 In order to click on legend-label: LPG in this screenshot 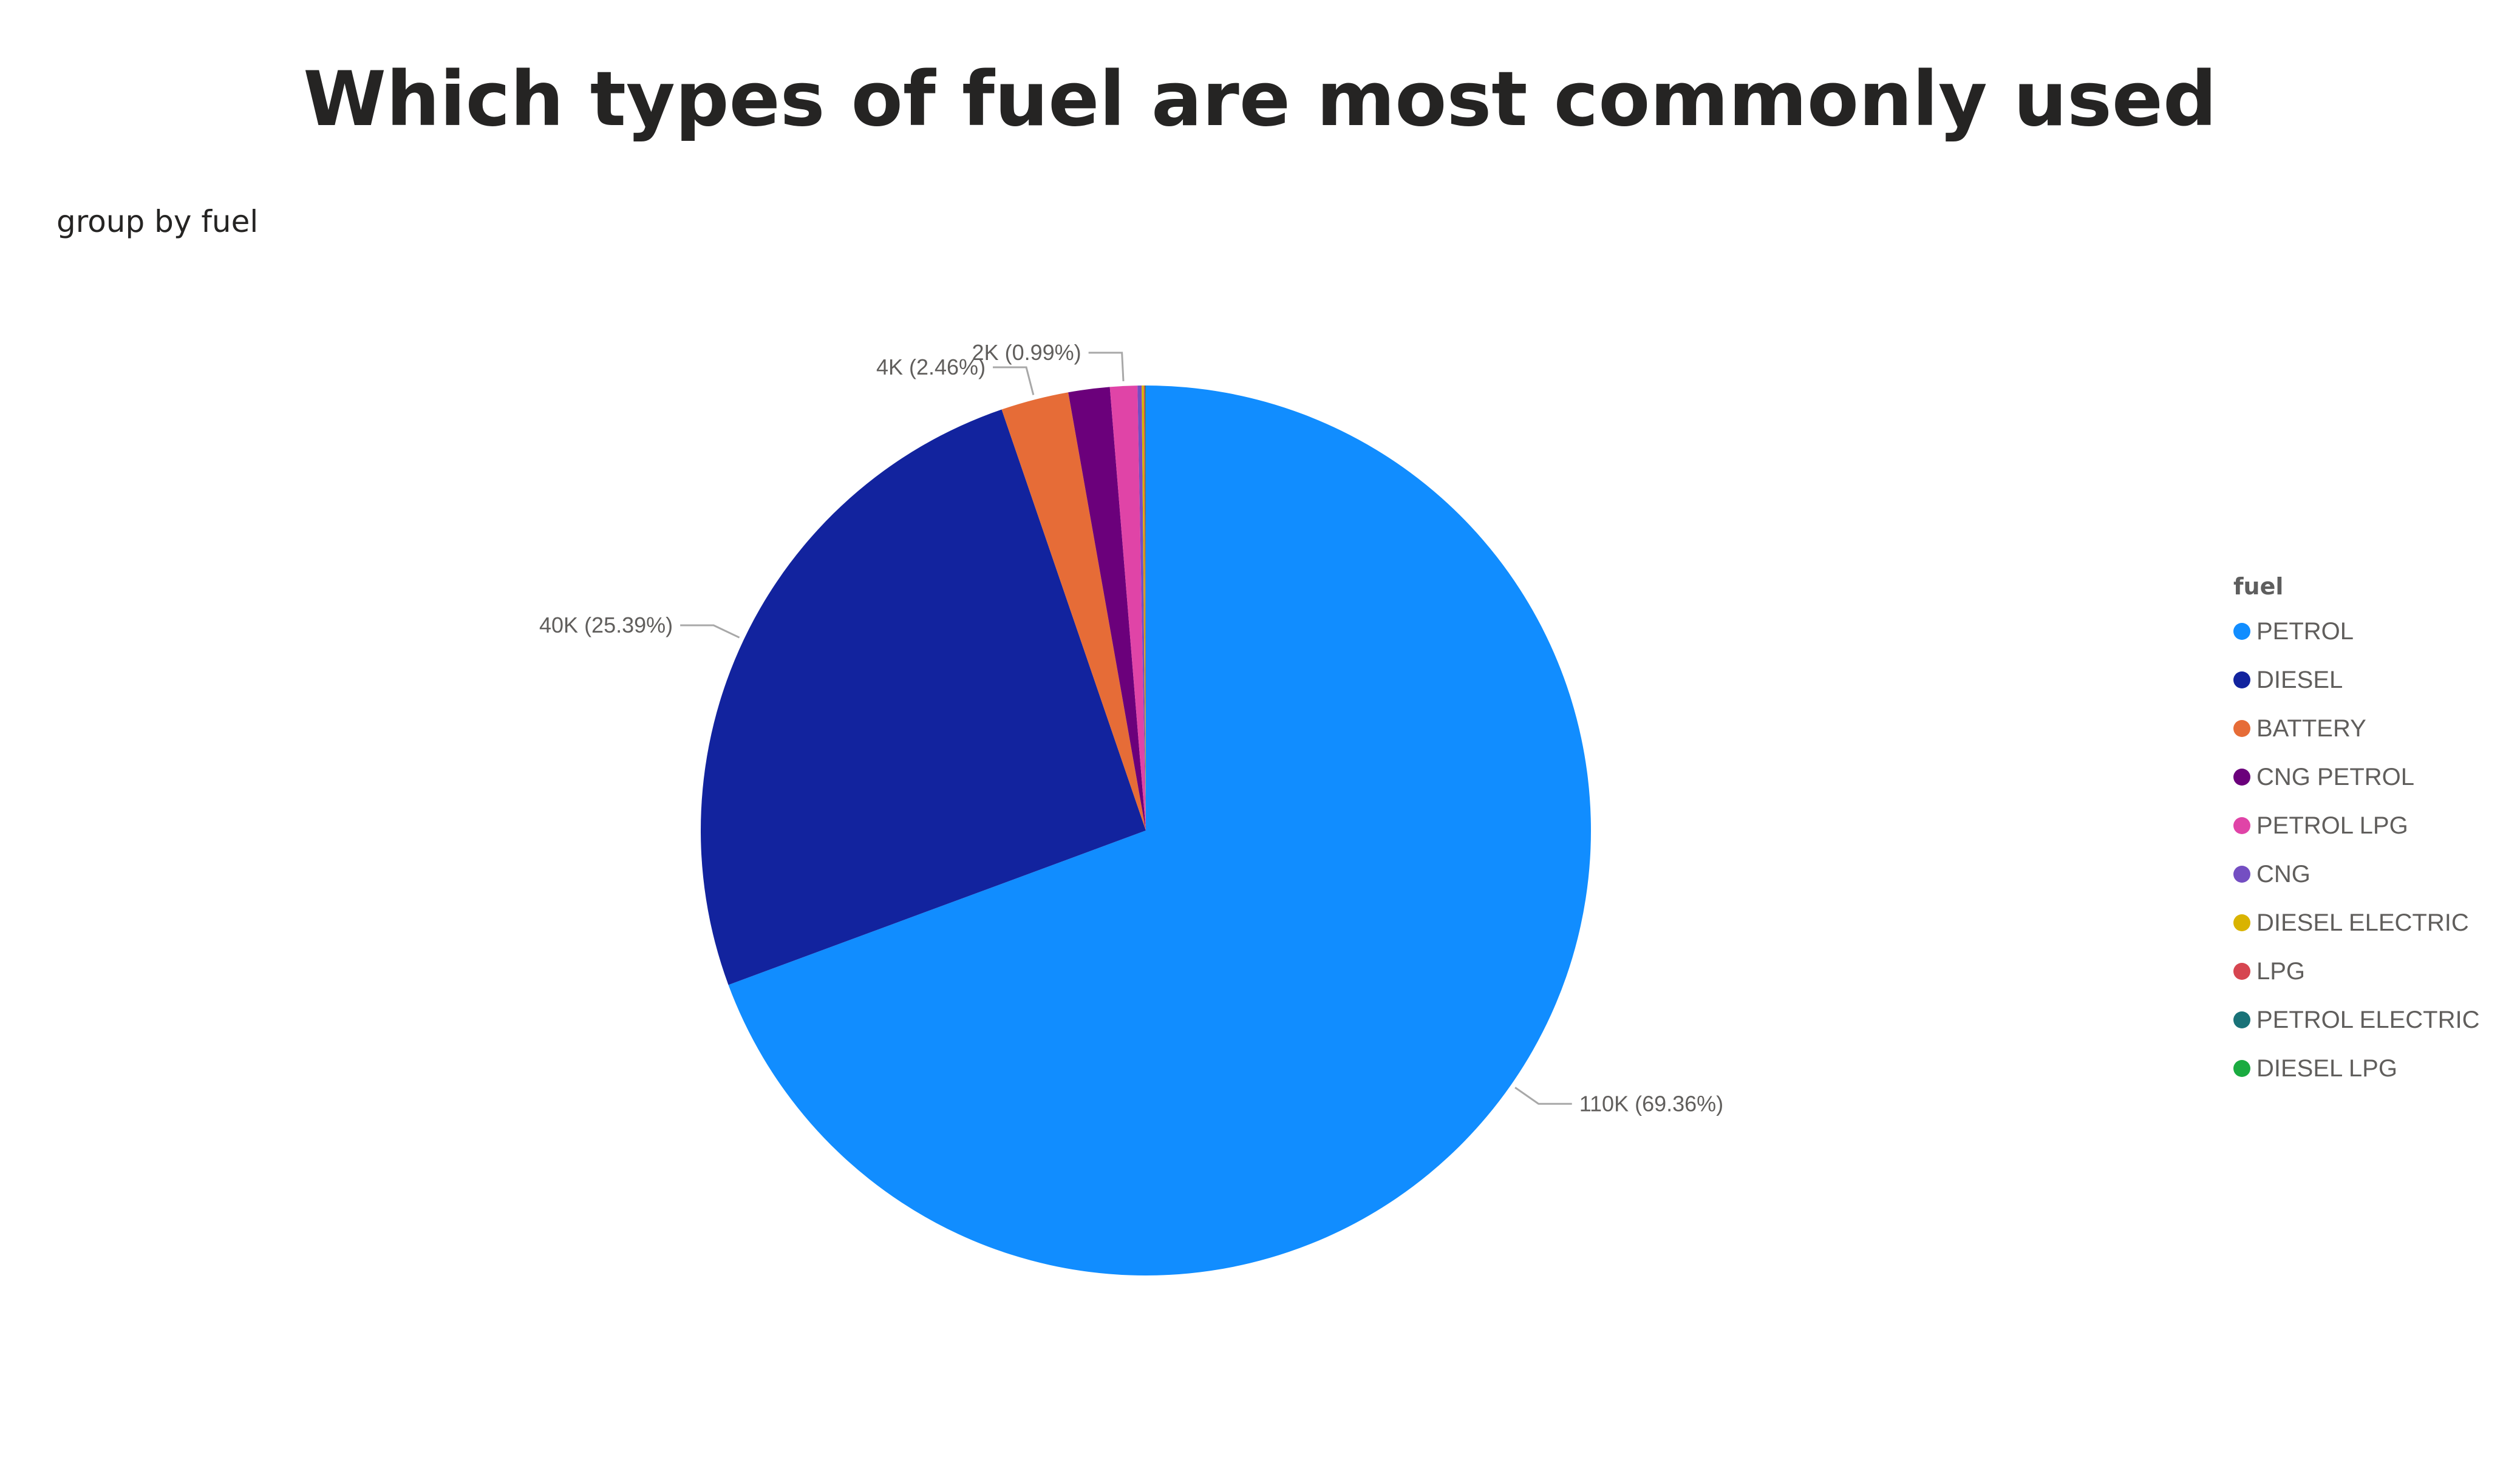, I will do `click(2281, 971)`.